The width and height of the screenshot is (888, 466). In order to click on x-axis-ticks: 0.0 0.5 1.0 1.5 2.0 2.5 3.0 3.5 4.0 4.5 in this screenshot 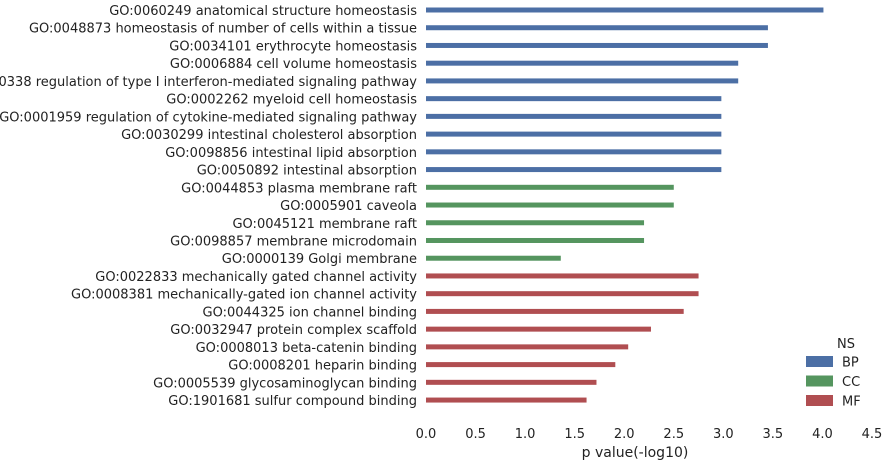, I will do `click(649, 434)`.